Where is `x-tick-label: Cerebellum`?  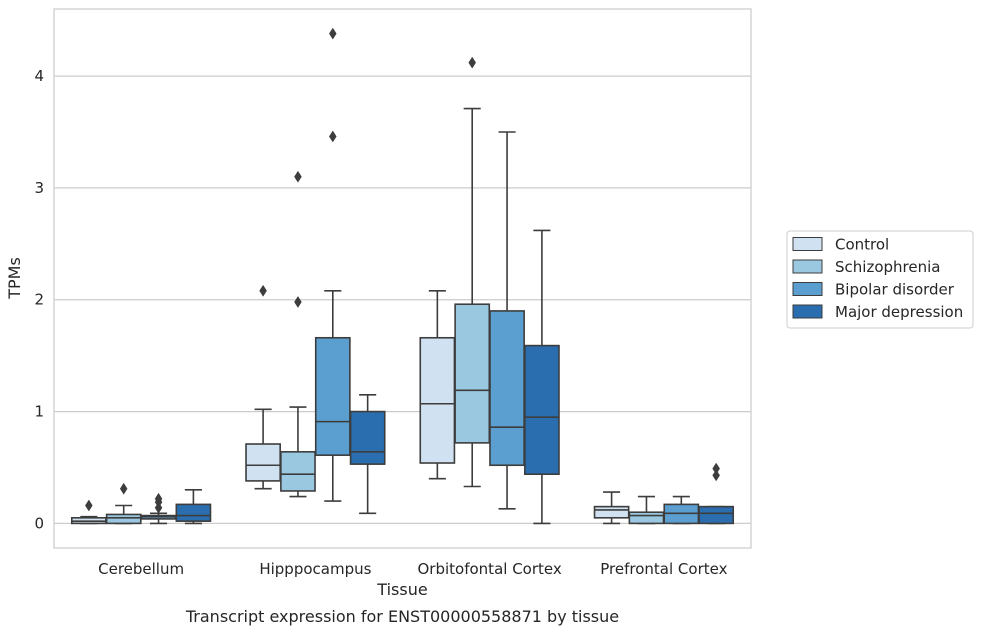
x-tick-label: Cerebellum is located at coordinates (141, 569).